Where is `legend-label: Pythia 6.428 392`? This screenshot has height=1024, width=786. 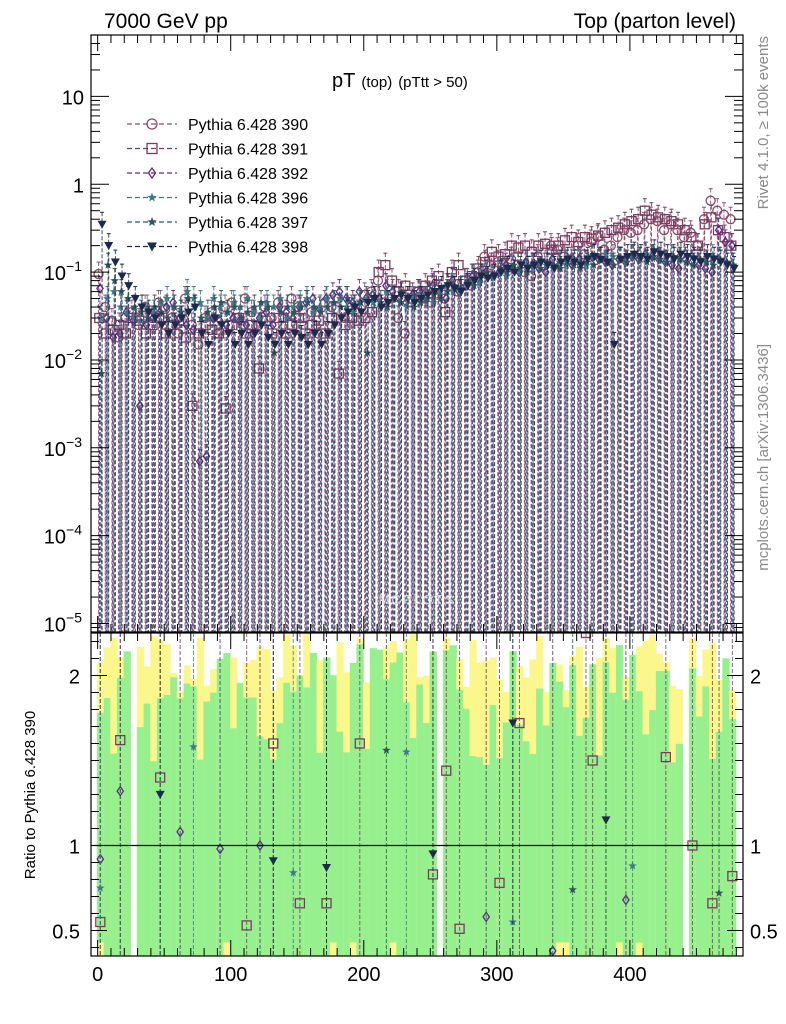
legend-label: Pythia 6.428 392 is located at coordinates (248, 174).